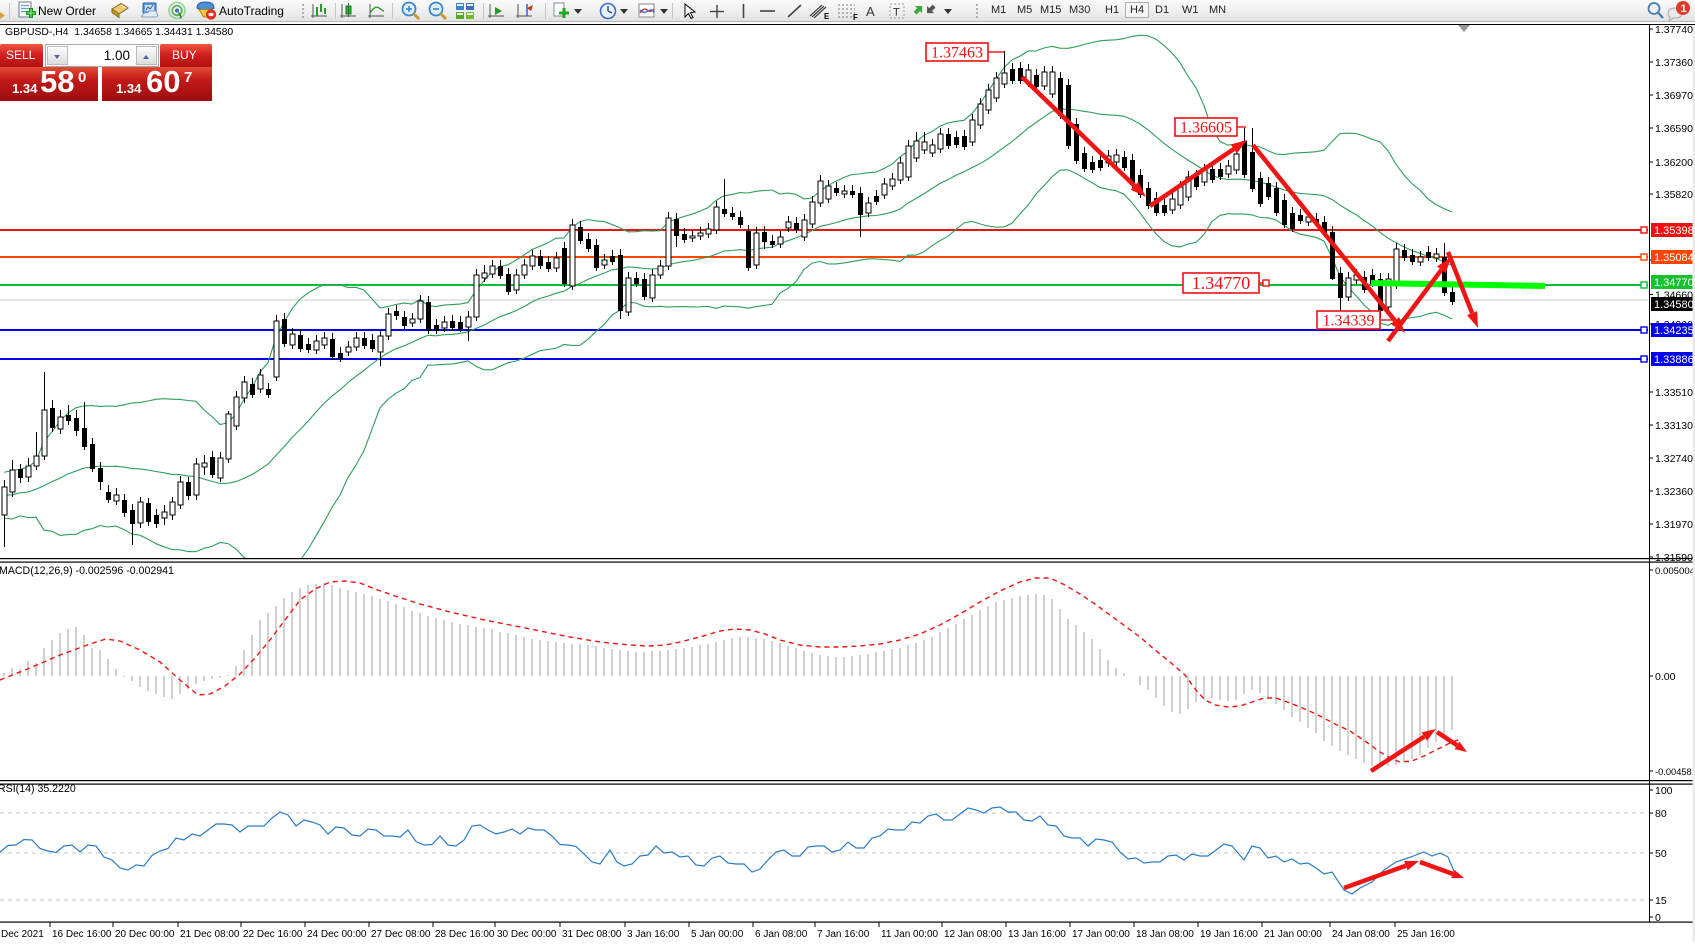 This screenshot has height=947, width=1695. What do you see at coordinates (527, 934) in the screenshot?
I see `svg-text: 30 Dec 00:00` at bounding box center [527, 934].